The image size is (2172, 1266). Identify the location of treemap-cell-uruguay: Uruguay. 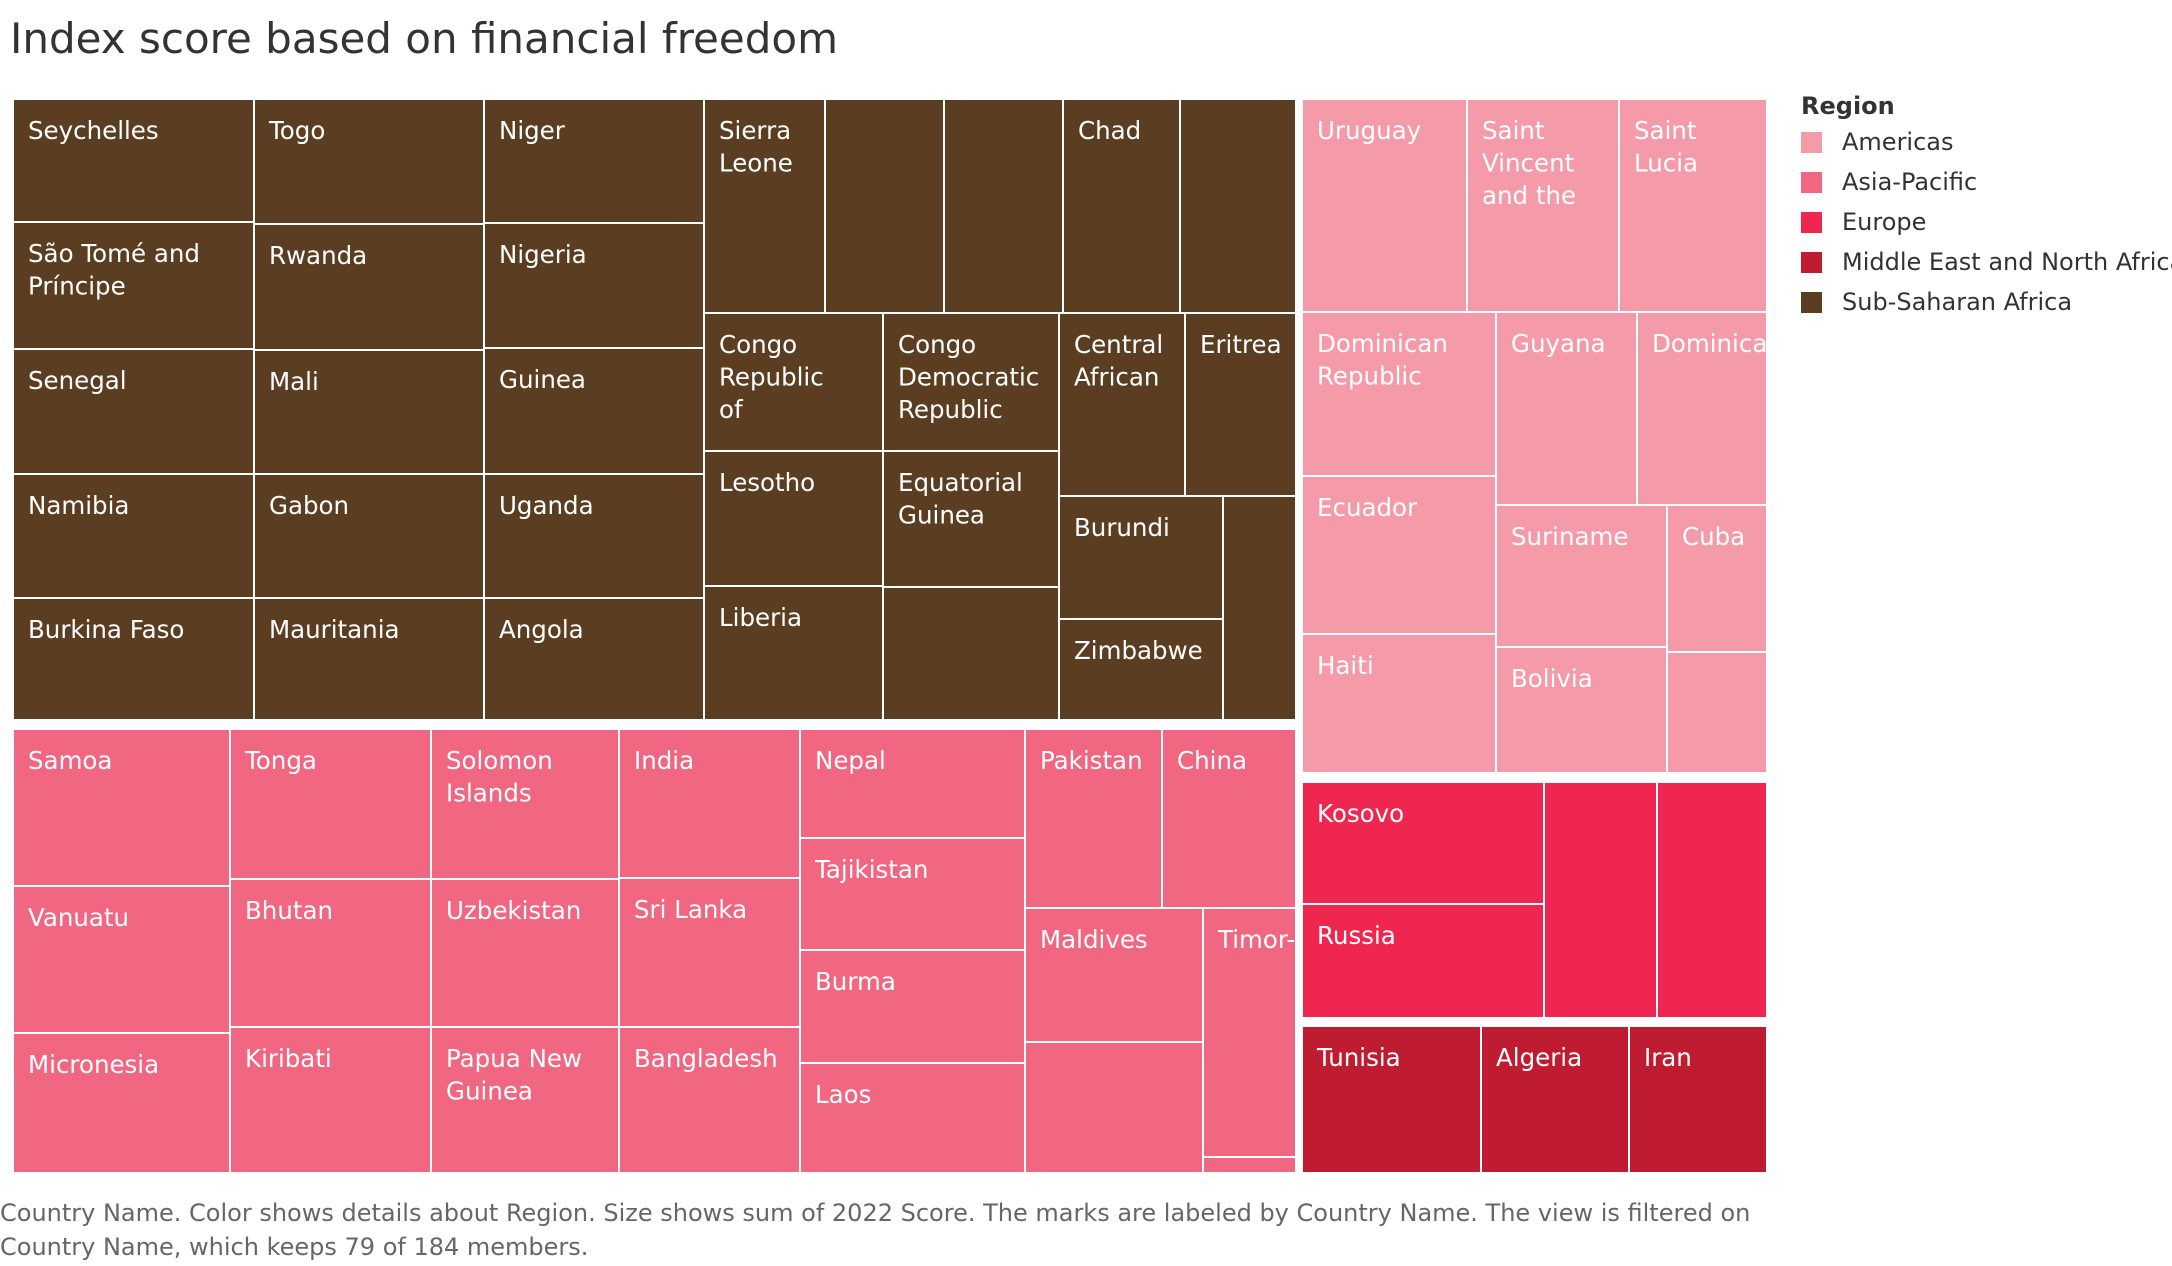
(1384, 205).